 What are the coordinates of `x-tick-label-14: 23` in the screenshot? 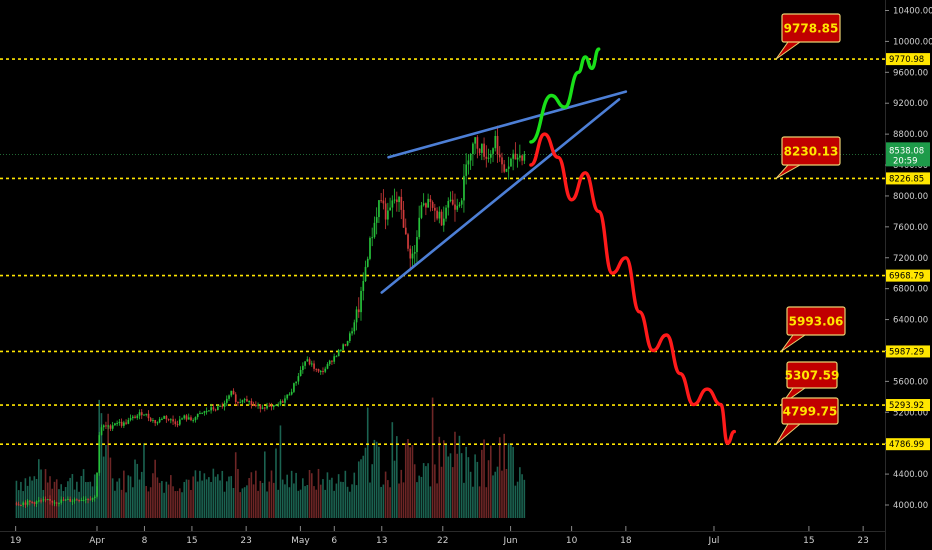 It's located at (862, 541).